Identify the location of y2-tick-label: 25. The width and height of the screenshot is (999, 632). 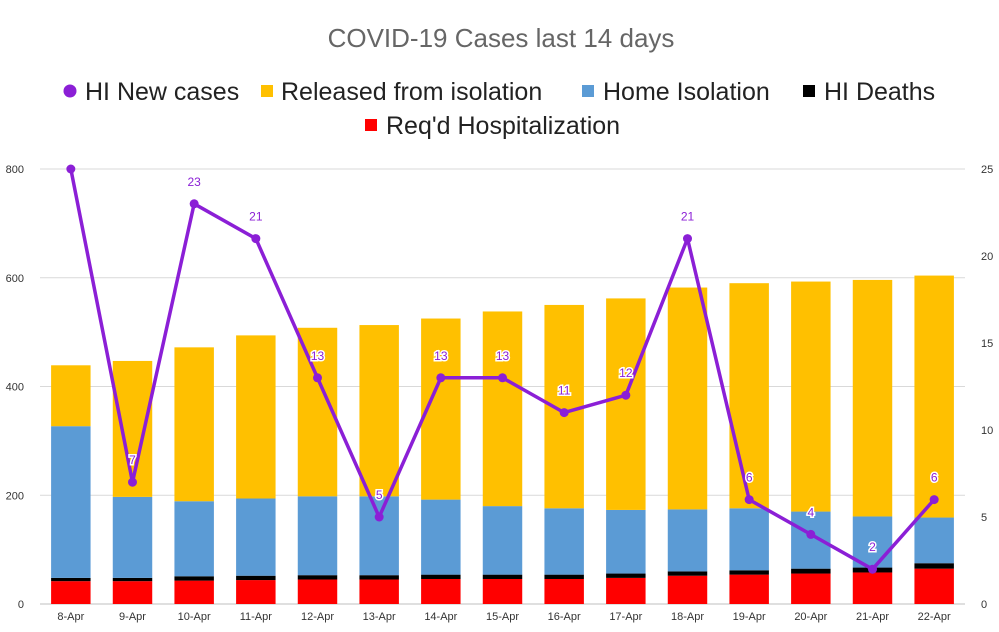
(987, 170).